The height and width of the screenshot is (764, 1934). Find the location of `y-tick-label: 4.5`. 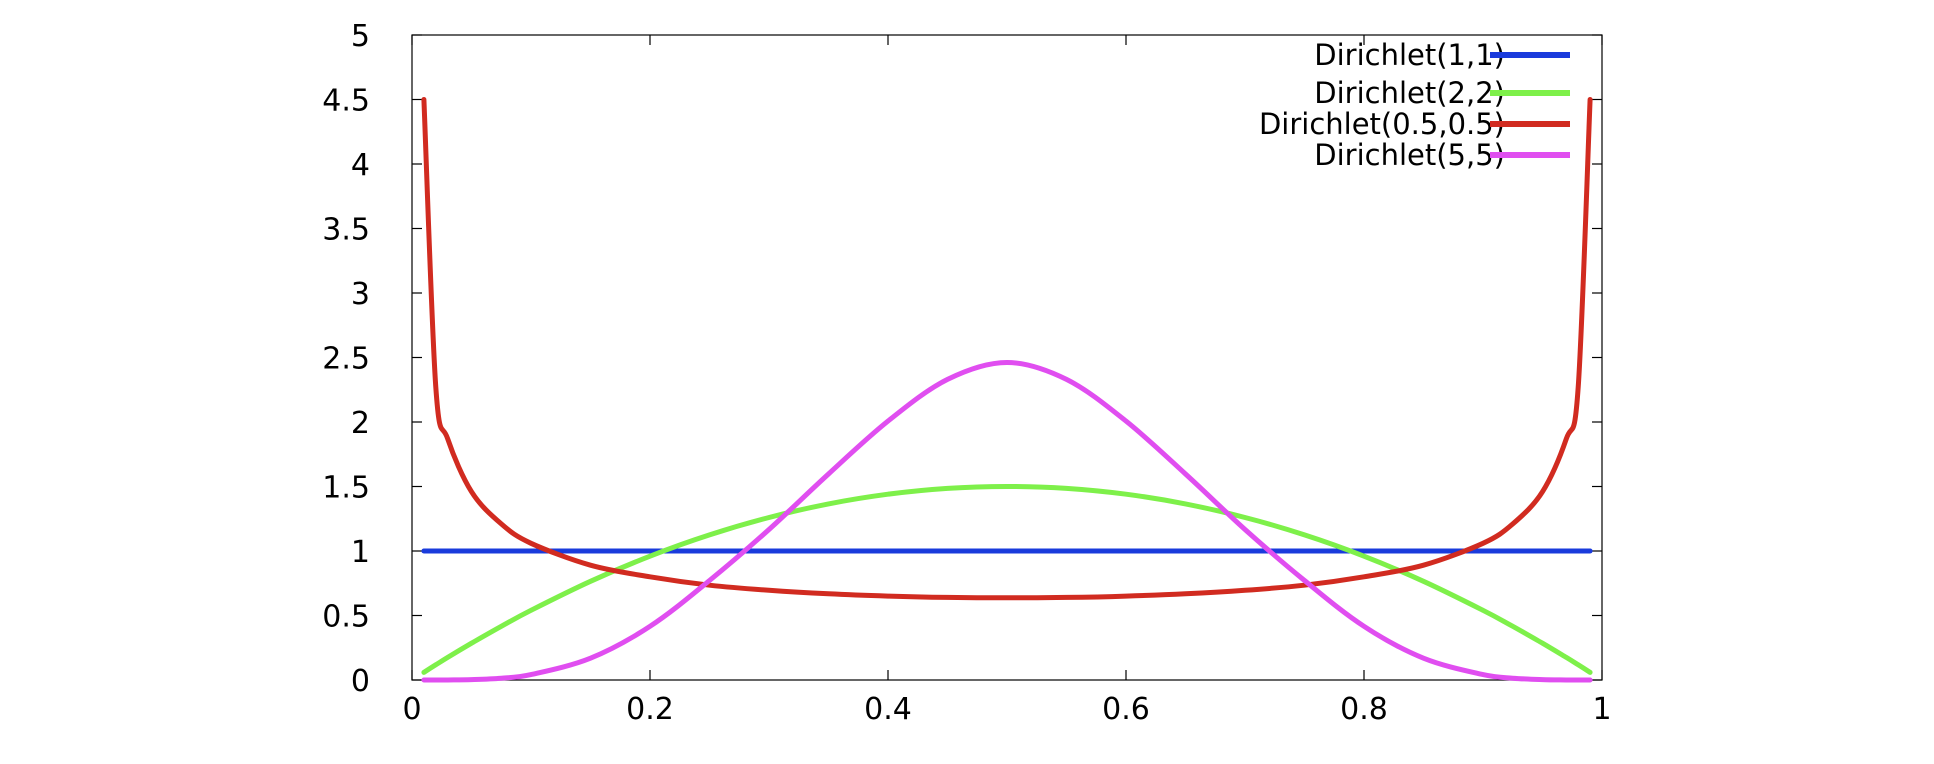

y-tick-label: 4.5 is located at coordinates (346, 101).